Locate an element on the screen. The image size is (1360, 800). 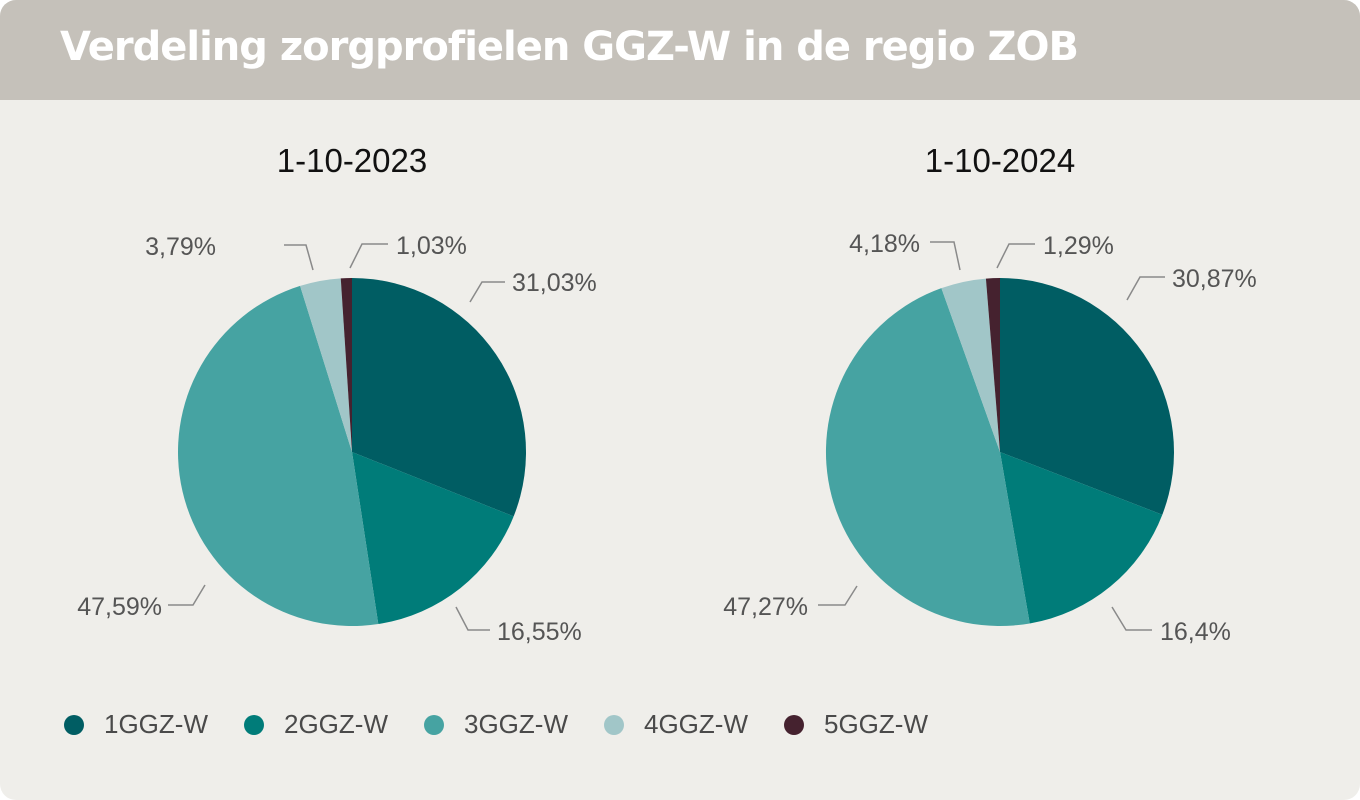
legend-item-1ggz: 1GGZ-W is located at coordinates (136, 724).